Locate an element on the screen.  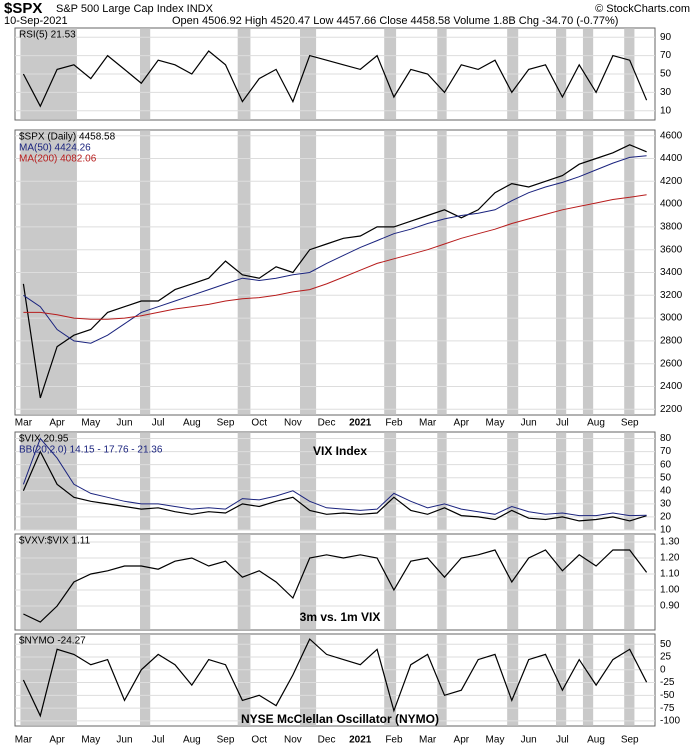
y-tick-label: 3800 is located at coordinates (671, 227).